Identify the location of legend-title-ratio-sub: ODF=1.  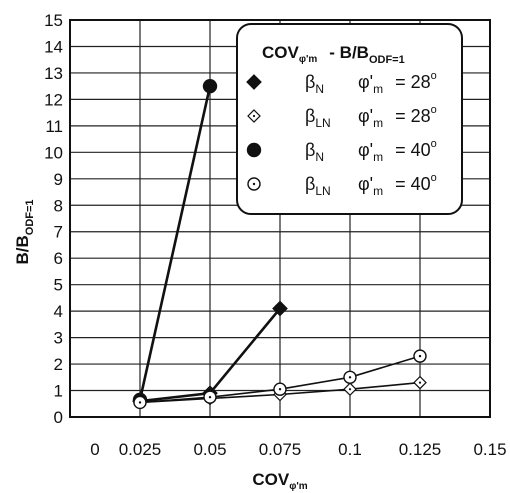
(387, 60).